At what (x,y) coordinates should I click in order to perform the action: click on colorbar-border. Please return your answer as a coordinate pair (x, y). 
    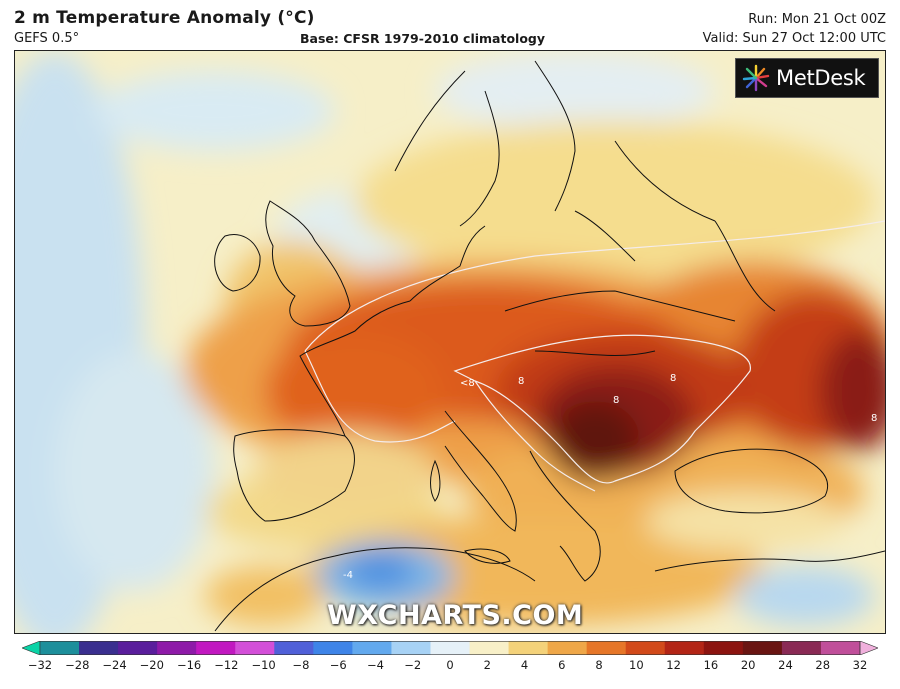
    Looking at the image, I should click on (450, 648).